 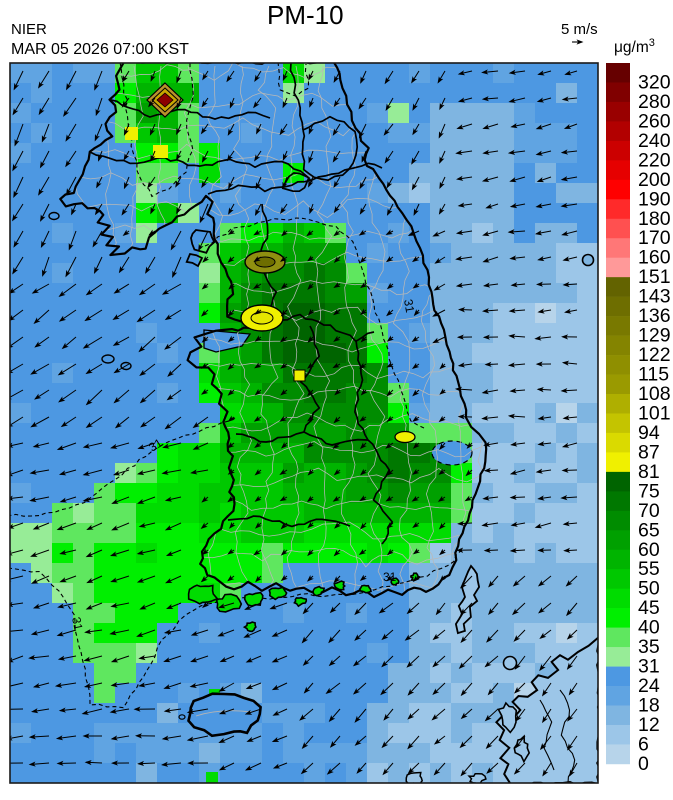 I want to click on svg-text: MAR 05 2026 07:00 KST, so click(x=100, y=49).